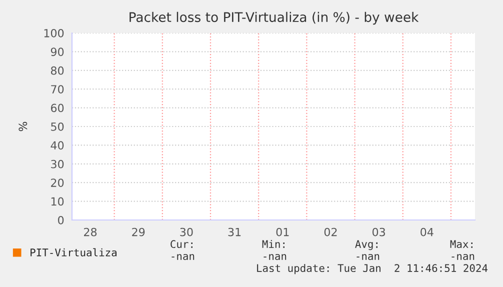 This screenshot has width=503, height=287. I want to click on y-tick-label: 100, so click(54, 33).